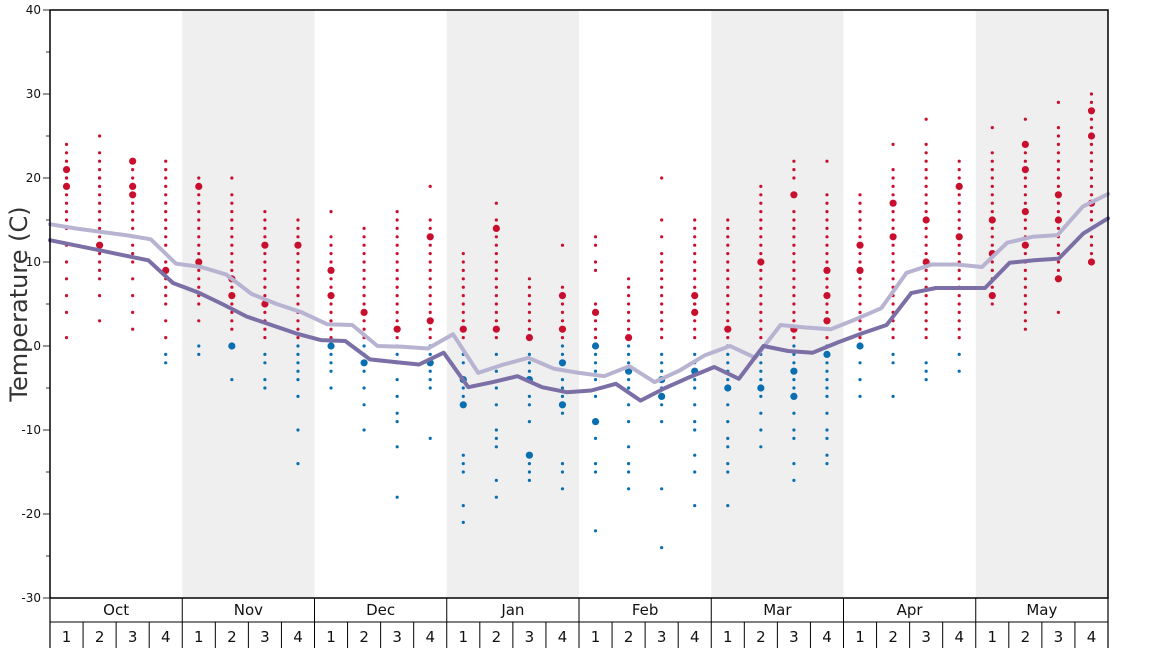 Image resolution: width=1168 pixels, height=648 pixels. Describe the element at coordinates (248, 610) in the screenshot. I see `month-label: Nov` at that location.